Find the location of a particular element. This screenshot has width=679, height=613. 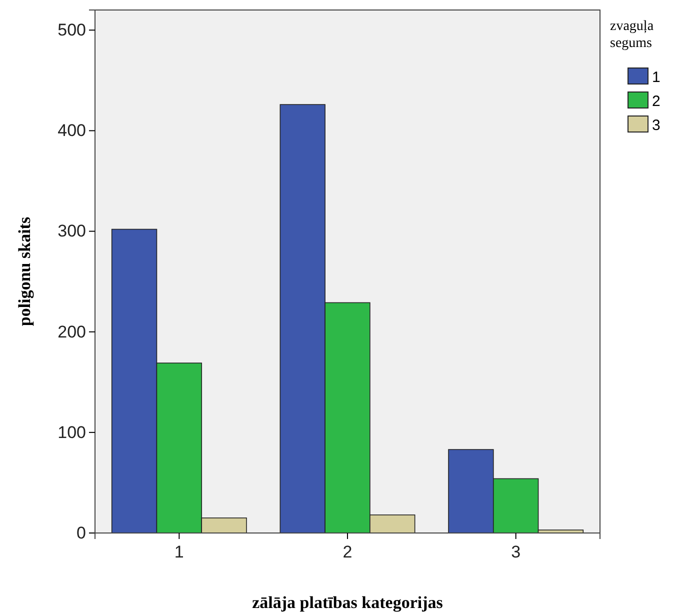

y-tick-label: 300 is located at coordinates (72, 231).